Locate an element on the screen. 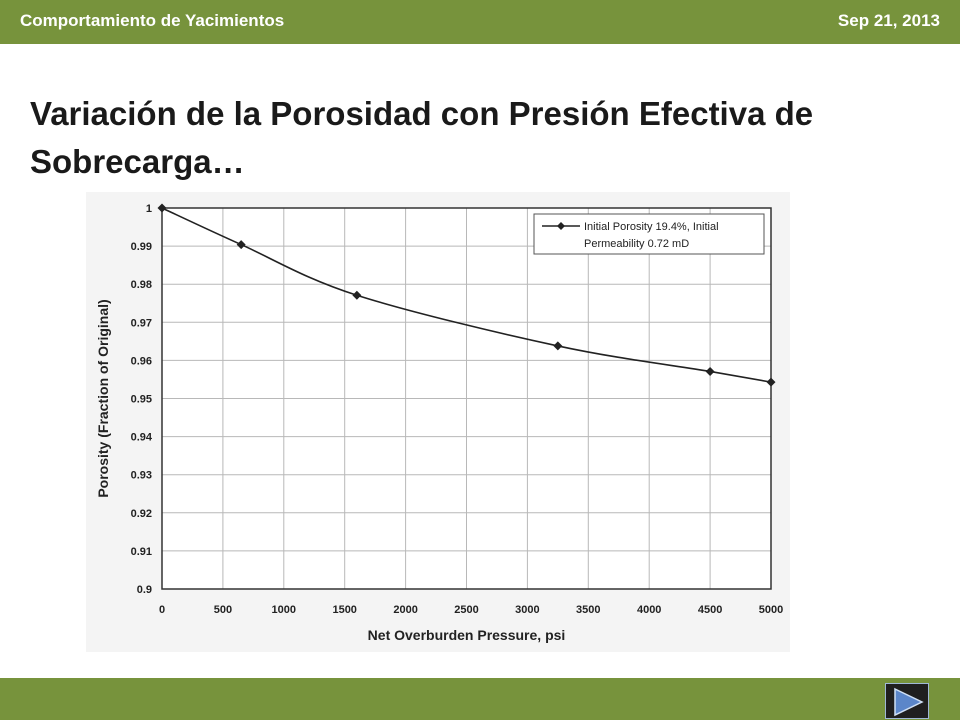  x-tick-label: 1000 is located at coordinates (284, 610).